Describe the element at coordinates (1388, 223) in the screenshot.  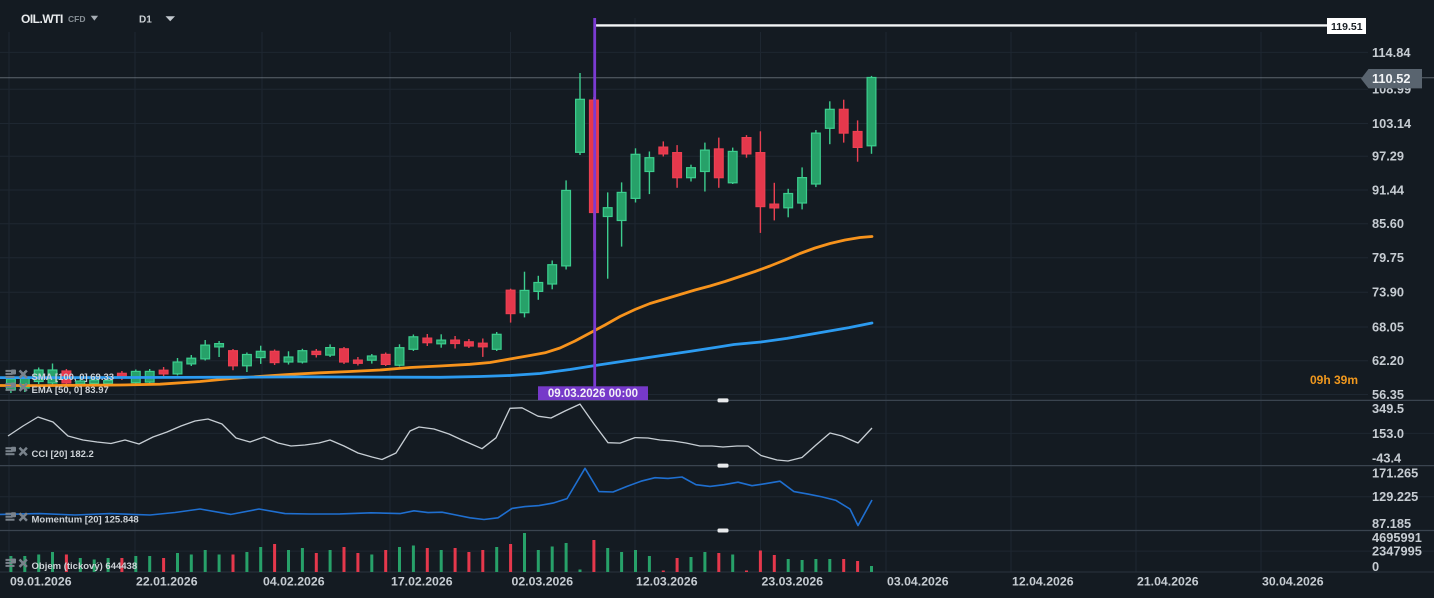
I see `svg-text: 85.60` at that location.